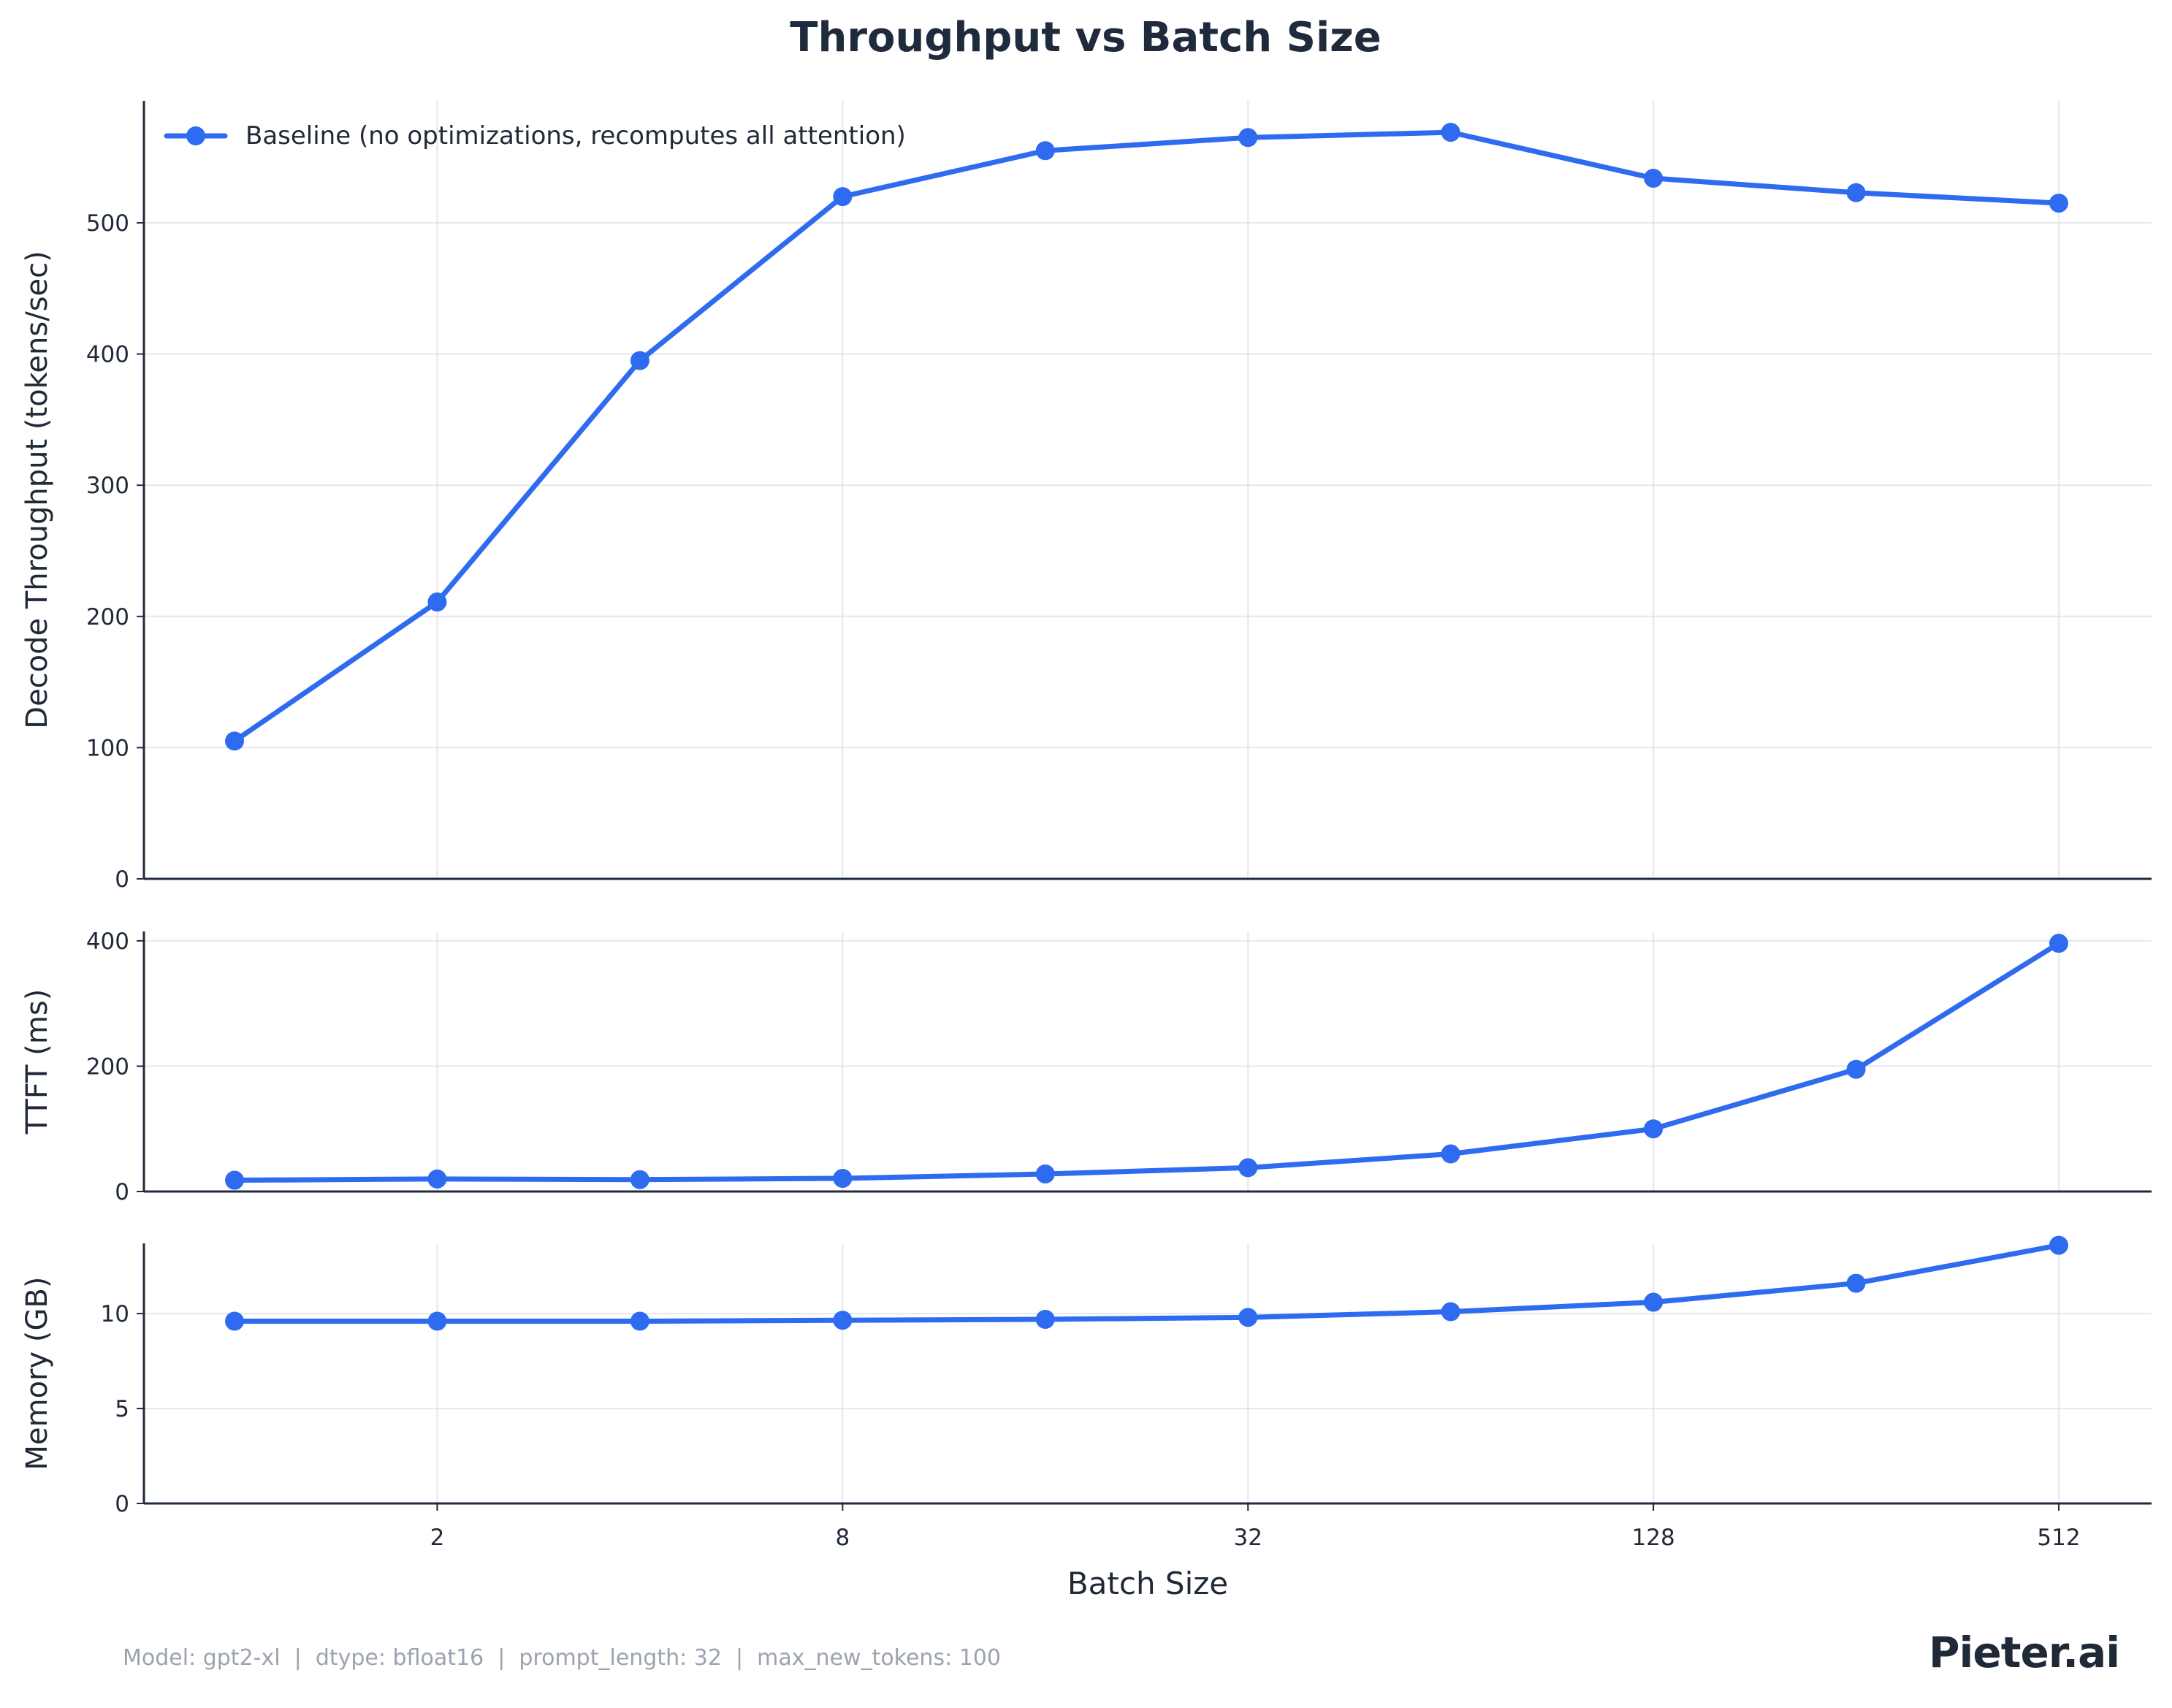  What do you see at coordinates (1147, 1584) in the screenshot?
I see `x-axis-label: Batch Size` at bounding box center [1147, 1584].